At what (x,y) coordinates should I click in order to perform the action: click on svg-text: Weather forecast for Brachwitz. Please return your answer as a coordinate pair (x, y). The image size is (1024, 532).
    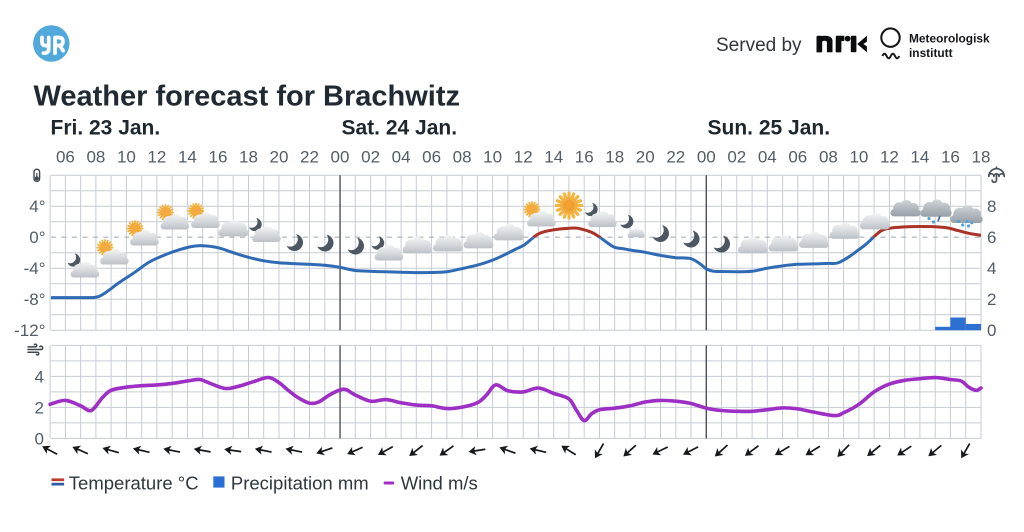
    Looking at the image, I should click on (247, 97).